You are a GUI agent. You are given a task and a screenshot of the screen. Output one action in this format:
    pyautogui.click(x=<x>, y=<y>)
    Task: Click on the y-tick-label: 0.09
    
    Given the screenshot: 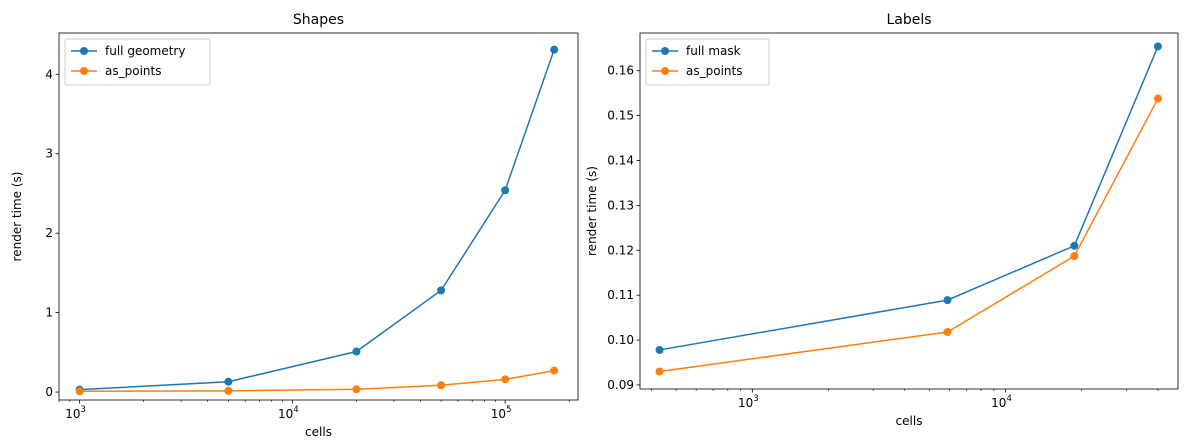 What is the action you would take?
    pyautogui.click(x=620, y=385)
    